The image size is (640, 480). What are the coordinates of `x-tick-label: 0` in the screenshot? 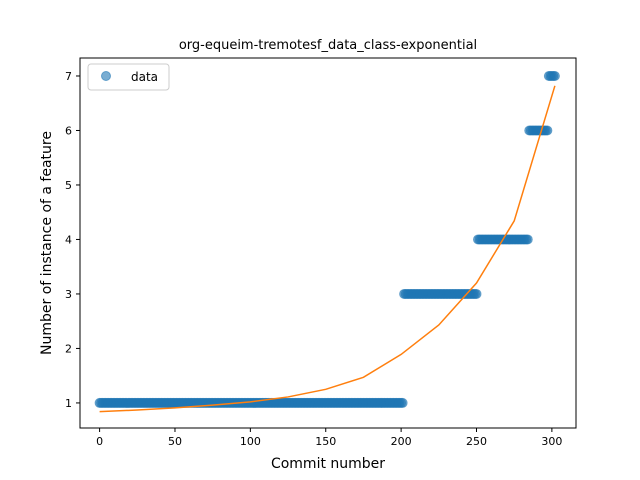 It's located at (99, 441).